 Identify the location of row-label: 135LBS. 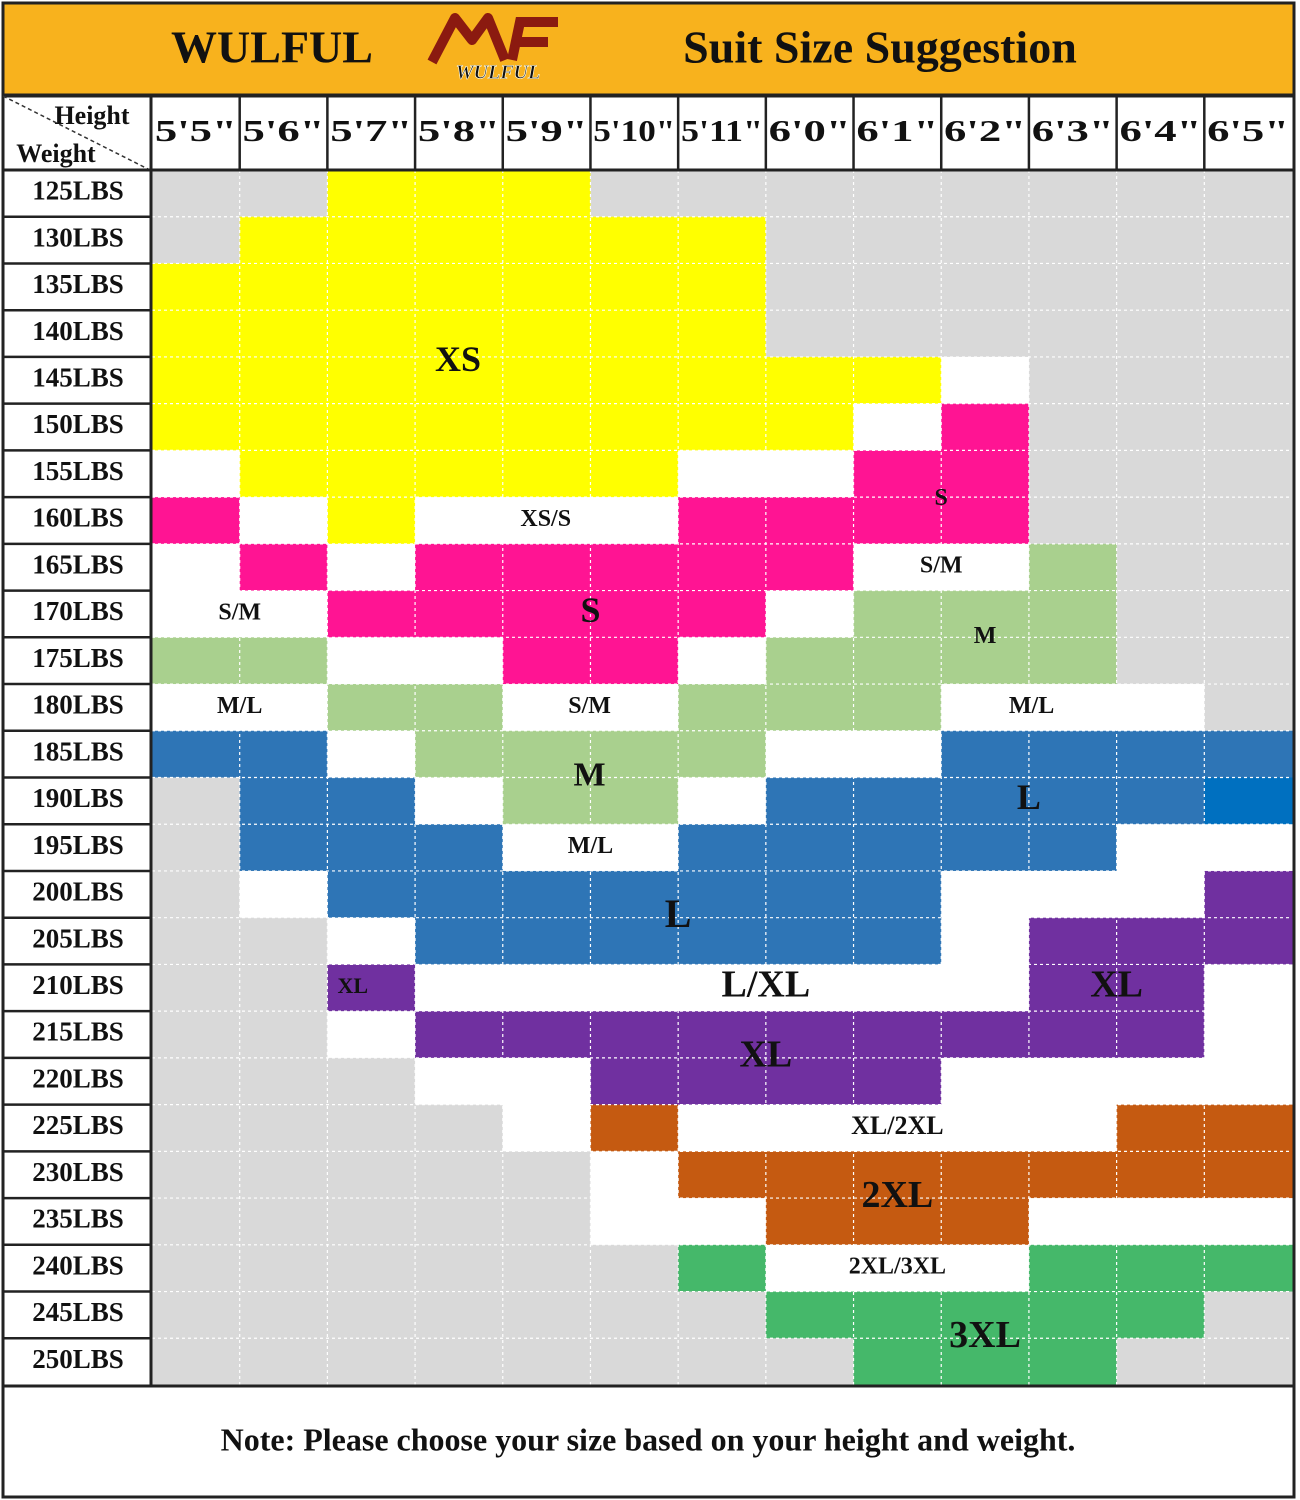
(78, 284).